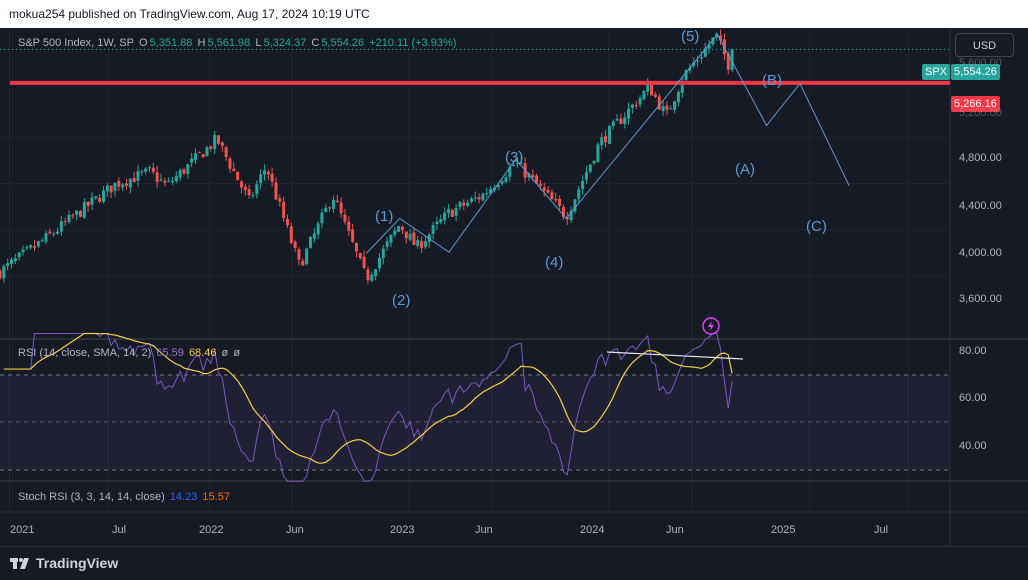 Image resolution: width=1028 pixels, height=580 pixels. I want to click on time-tick: 2025, so click(783, 530).